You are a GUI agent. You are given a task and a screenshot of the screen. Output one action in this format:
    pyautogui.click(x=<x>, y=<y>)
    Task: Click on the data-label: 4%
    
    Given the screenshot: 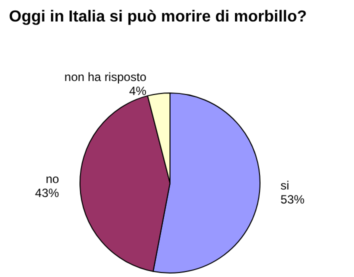 What is the action you would take?
    pyautogui.click(x=138, y=91)
    